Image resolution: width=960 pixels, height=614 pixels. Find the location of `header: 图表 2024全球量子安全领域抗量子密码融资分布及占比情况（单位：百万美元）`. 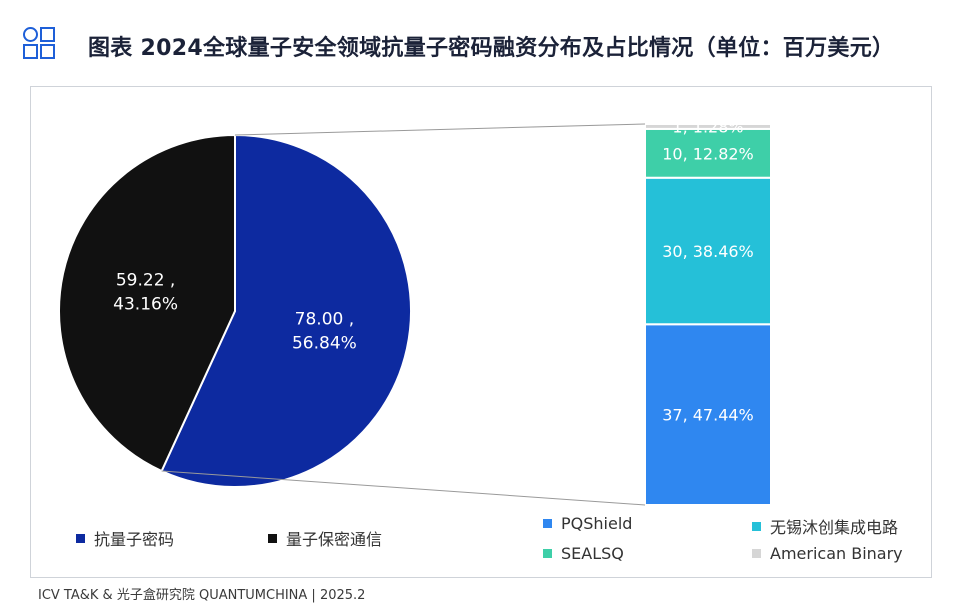

header: 图表 2024全球量子安全领域抗量子密码融资分布及占比情况（单位：百万美元） is located at coordinates (480, 40).